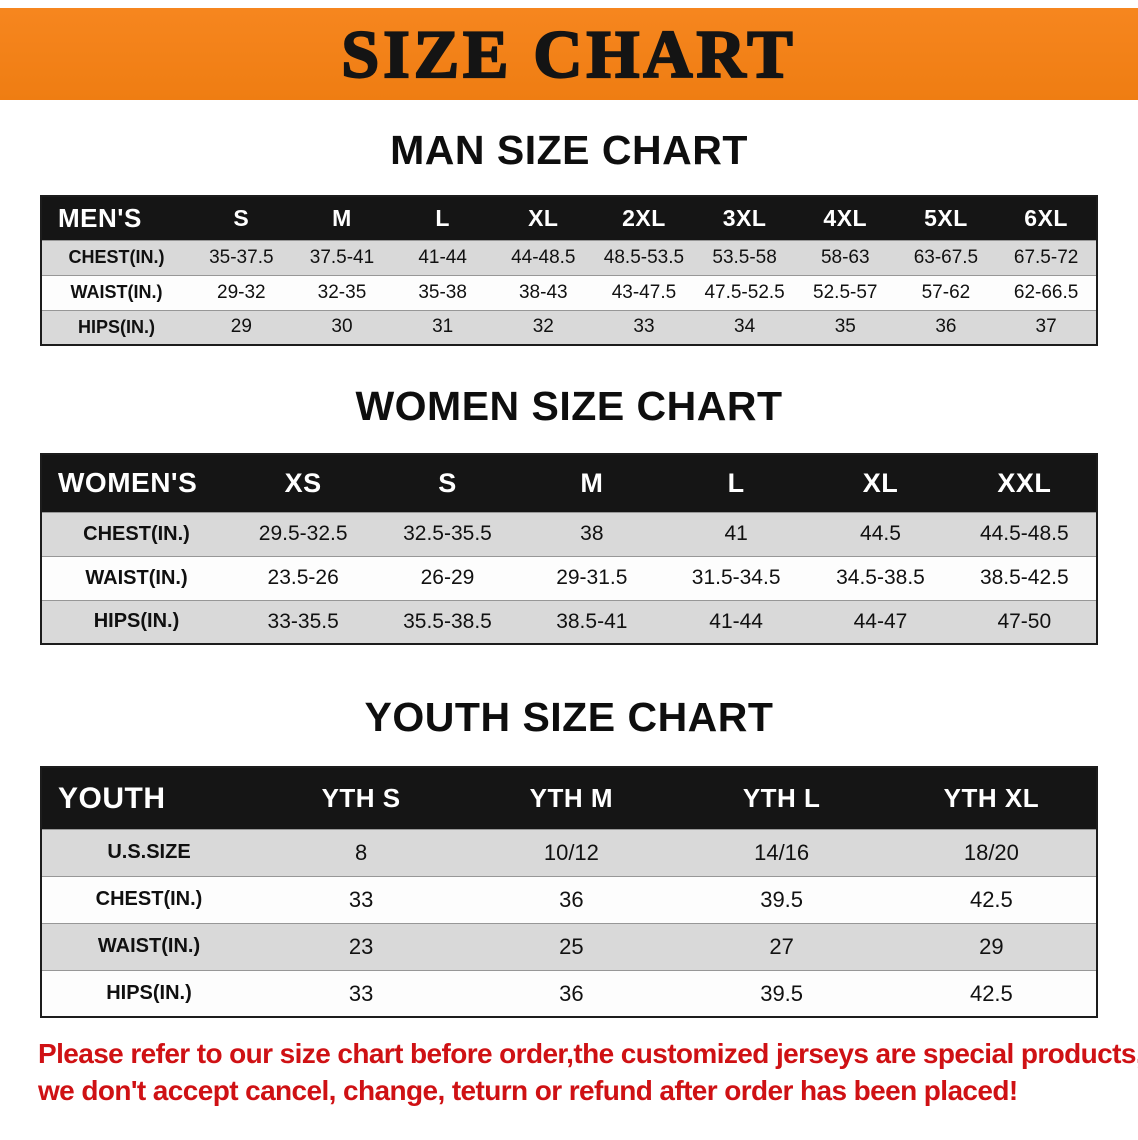 Image resolution: width=1138 pixels, height=1140 pixels. What do you see at coordinates (361, 852) in the screenshot?
I see `table-cell: 8` at bounding box center [361, 852].